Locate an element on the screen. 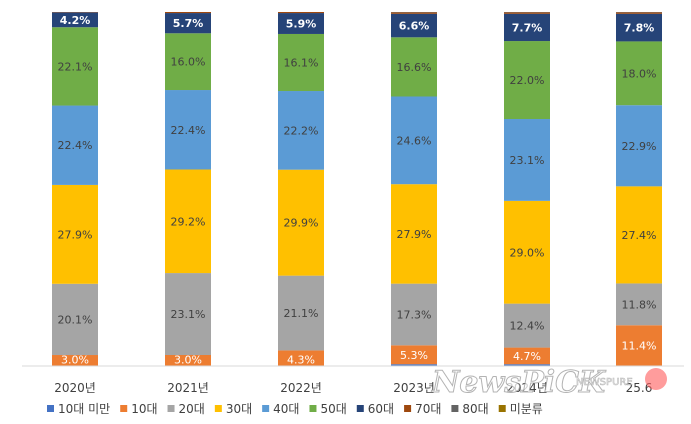 The height and width of the screenshot is (424, 691). bar-segment-40대-2022년 is located at coordinates (301, 130).